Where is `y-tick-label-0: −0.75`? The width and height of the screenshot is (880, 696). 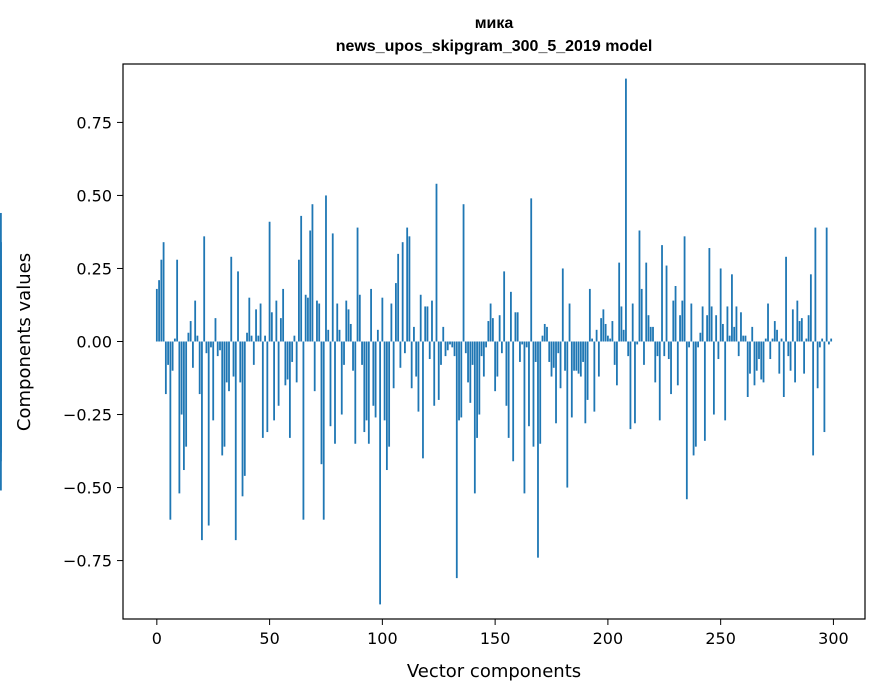 y-tick-label-0: −0.75 is located at coordinates (87, 561).